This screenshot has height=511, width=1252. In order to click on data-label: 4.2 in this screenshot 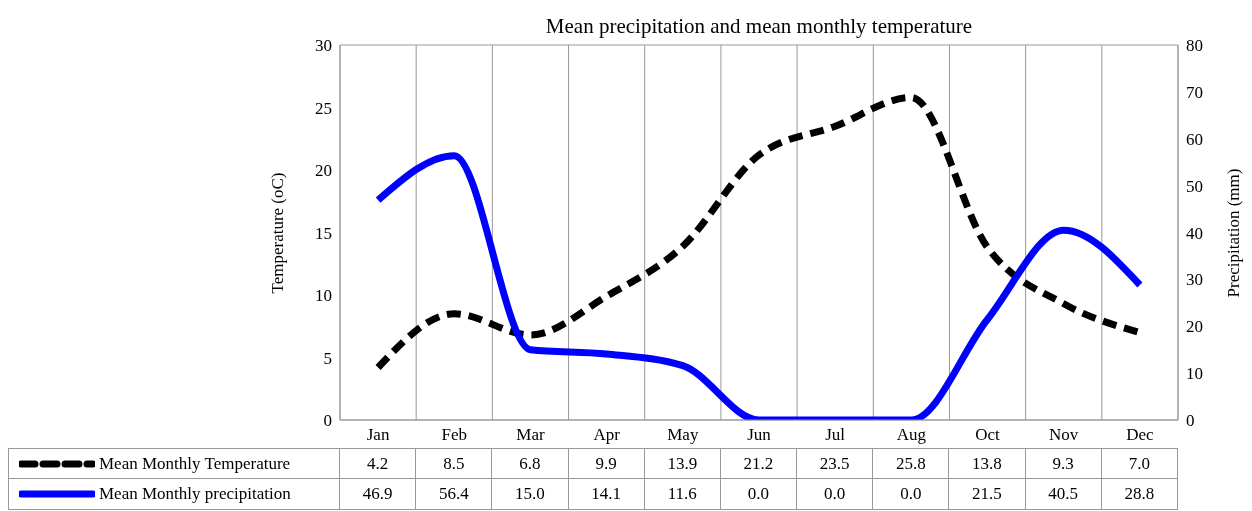, I will do `click(378, 463)`.